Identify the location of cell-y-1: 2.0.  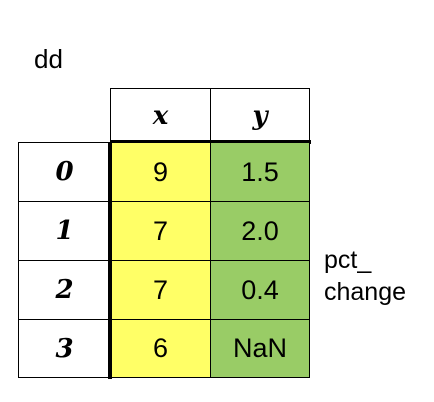
(260, 230).